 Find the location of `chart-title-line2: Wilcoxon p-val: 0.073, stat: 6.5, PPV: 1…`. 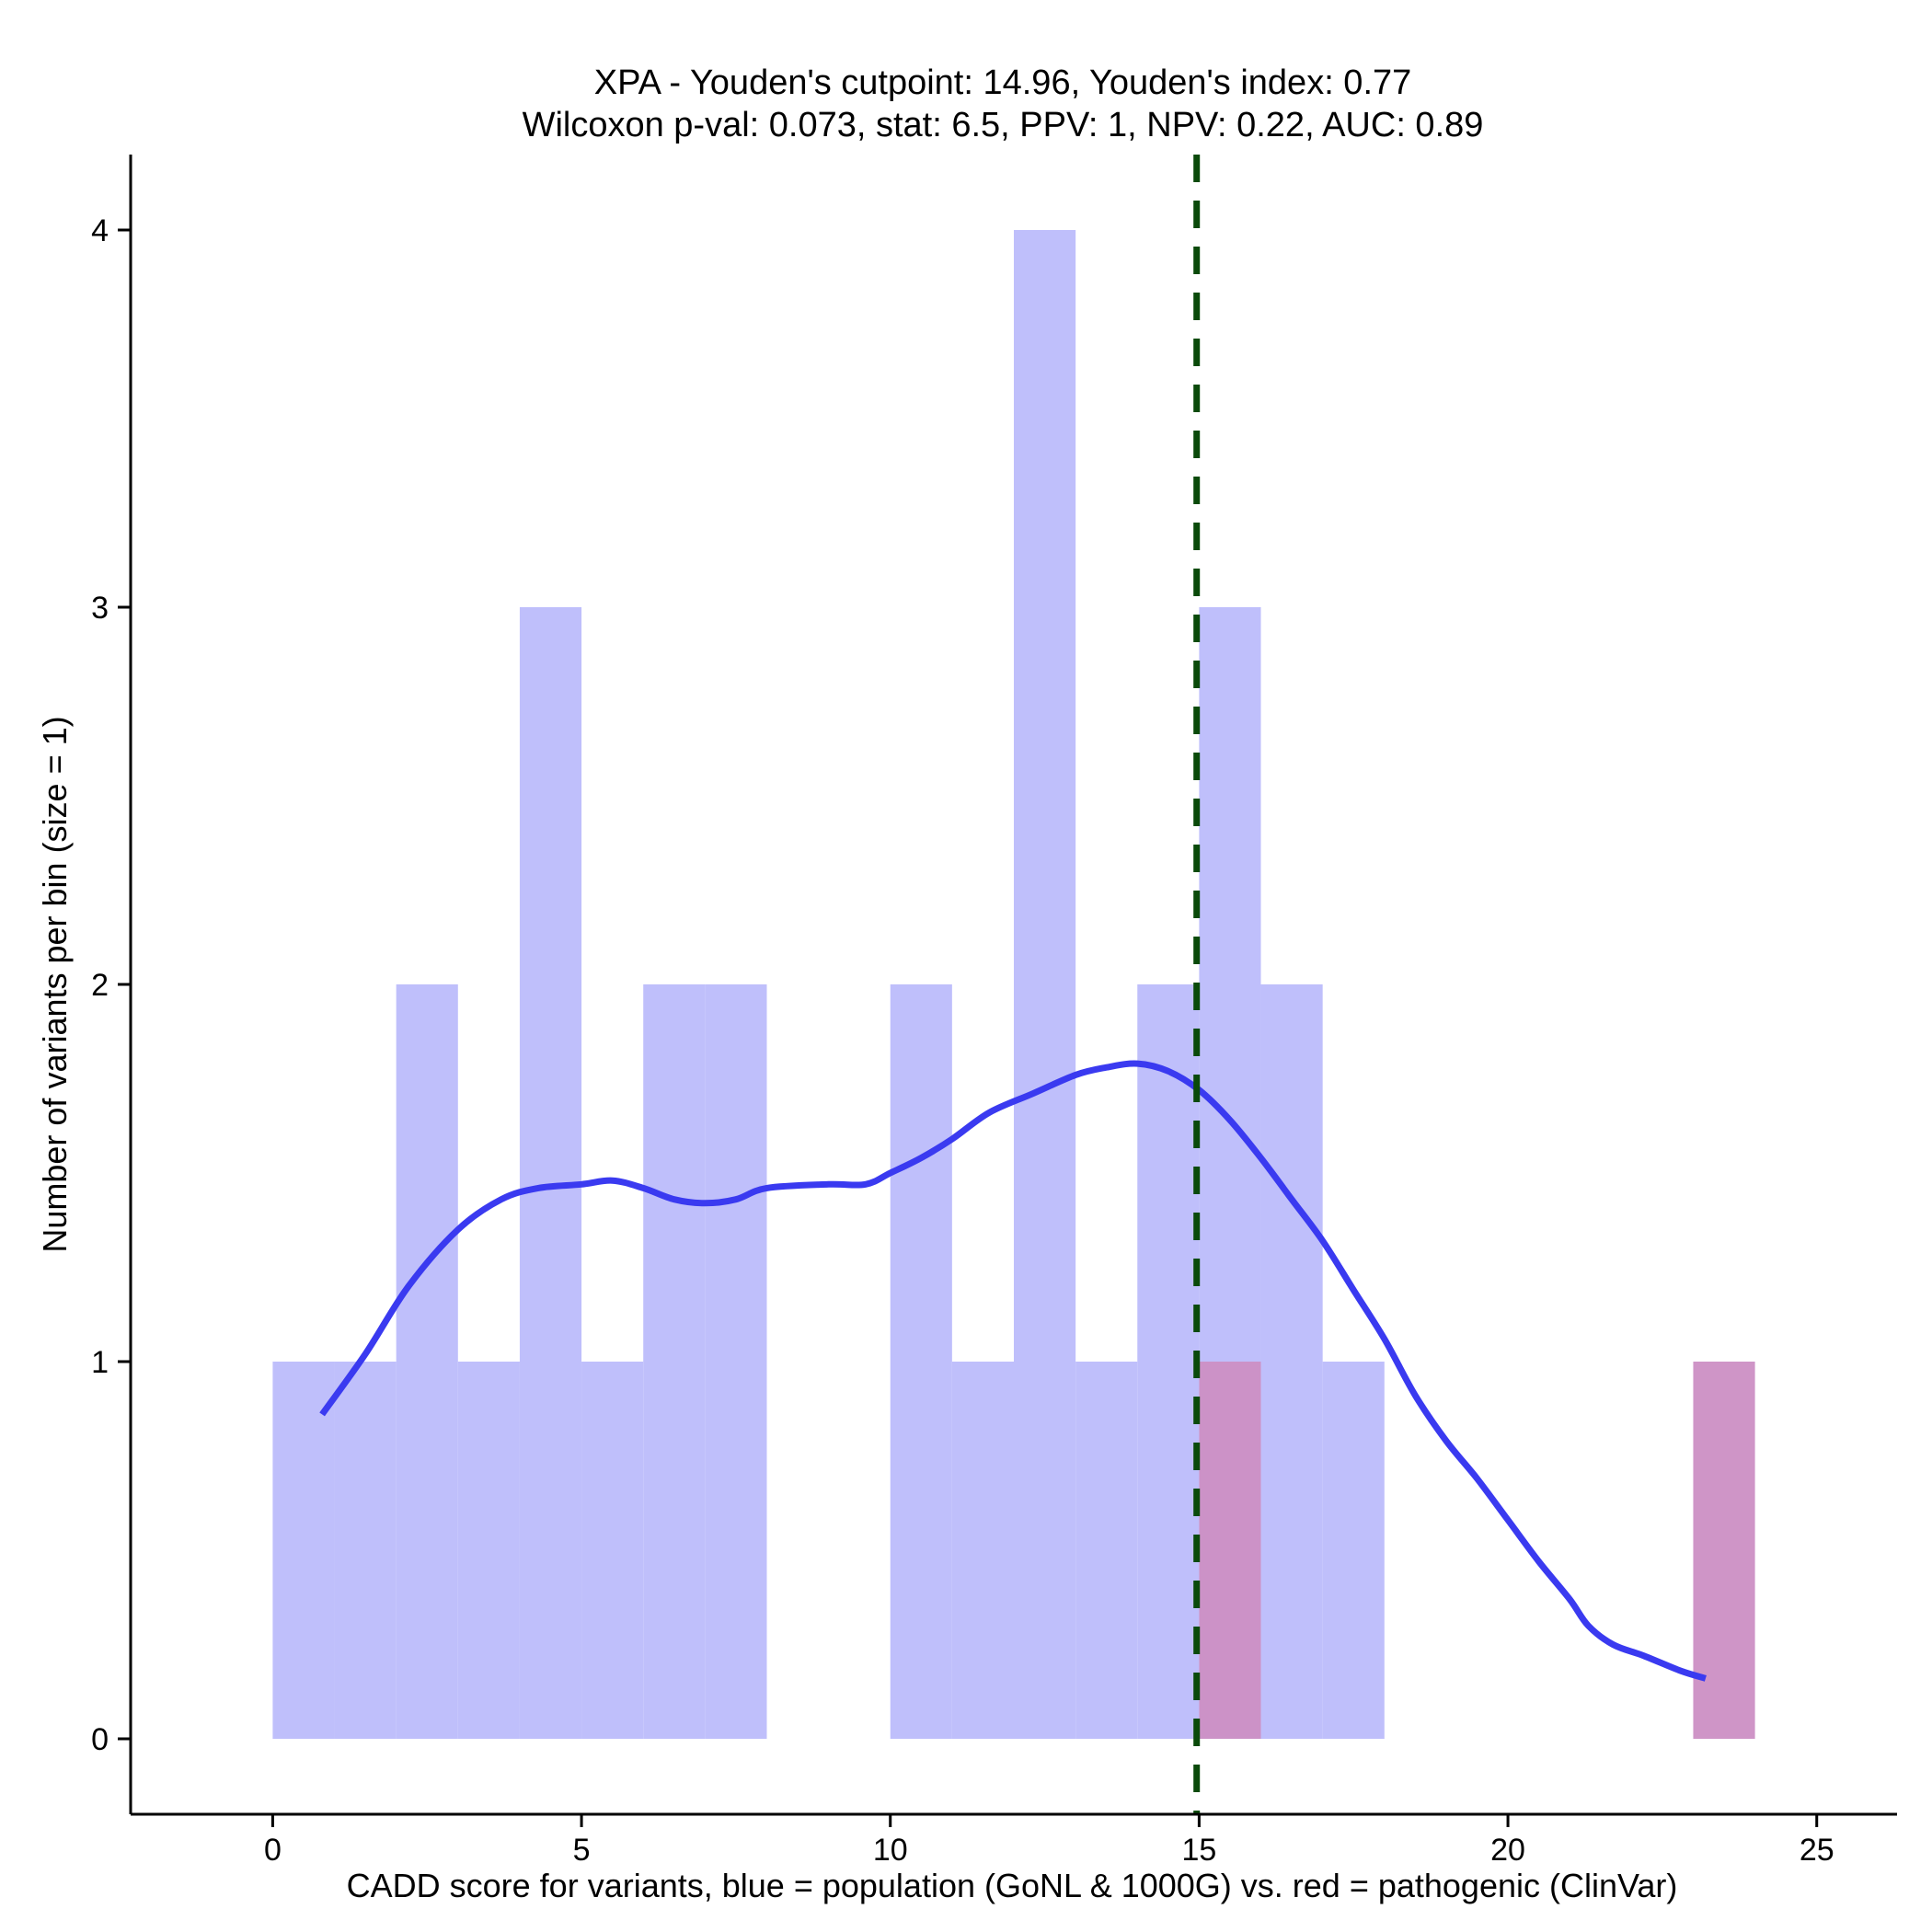

chart-title-line2: Wilcoxon p-val: 0.073, stat: 6.5, PPV: 1… is located at coordinates (1003, 125).